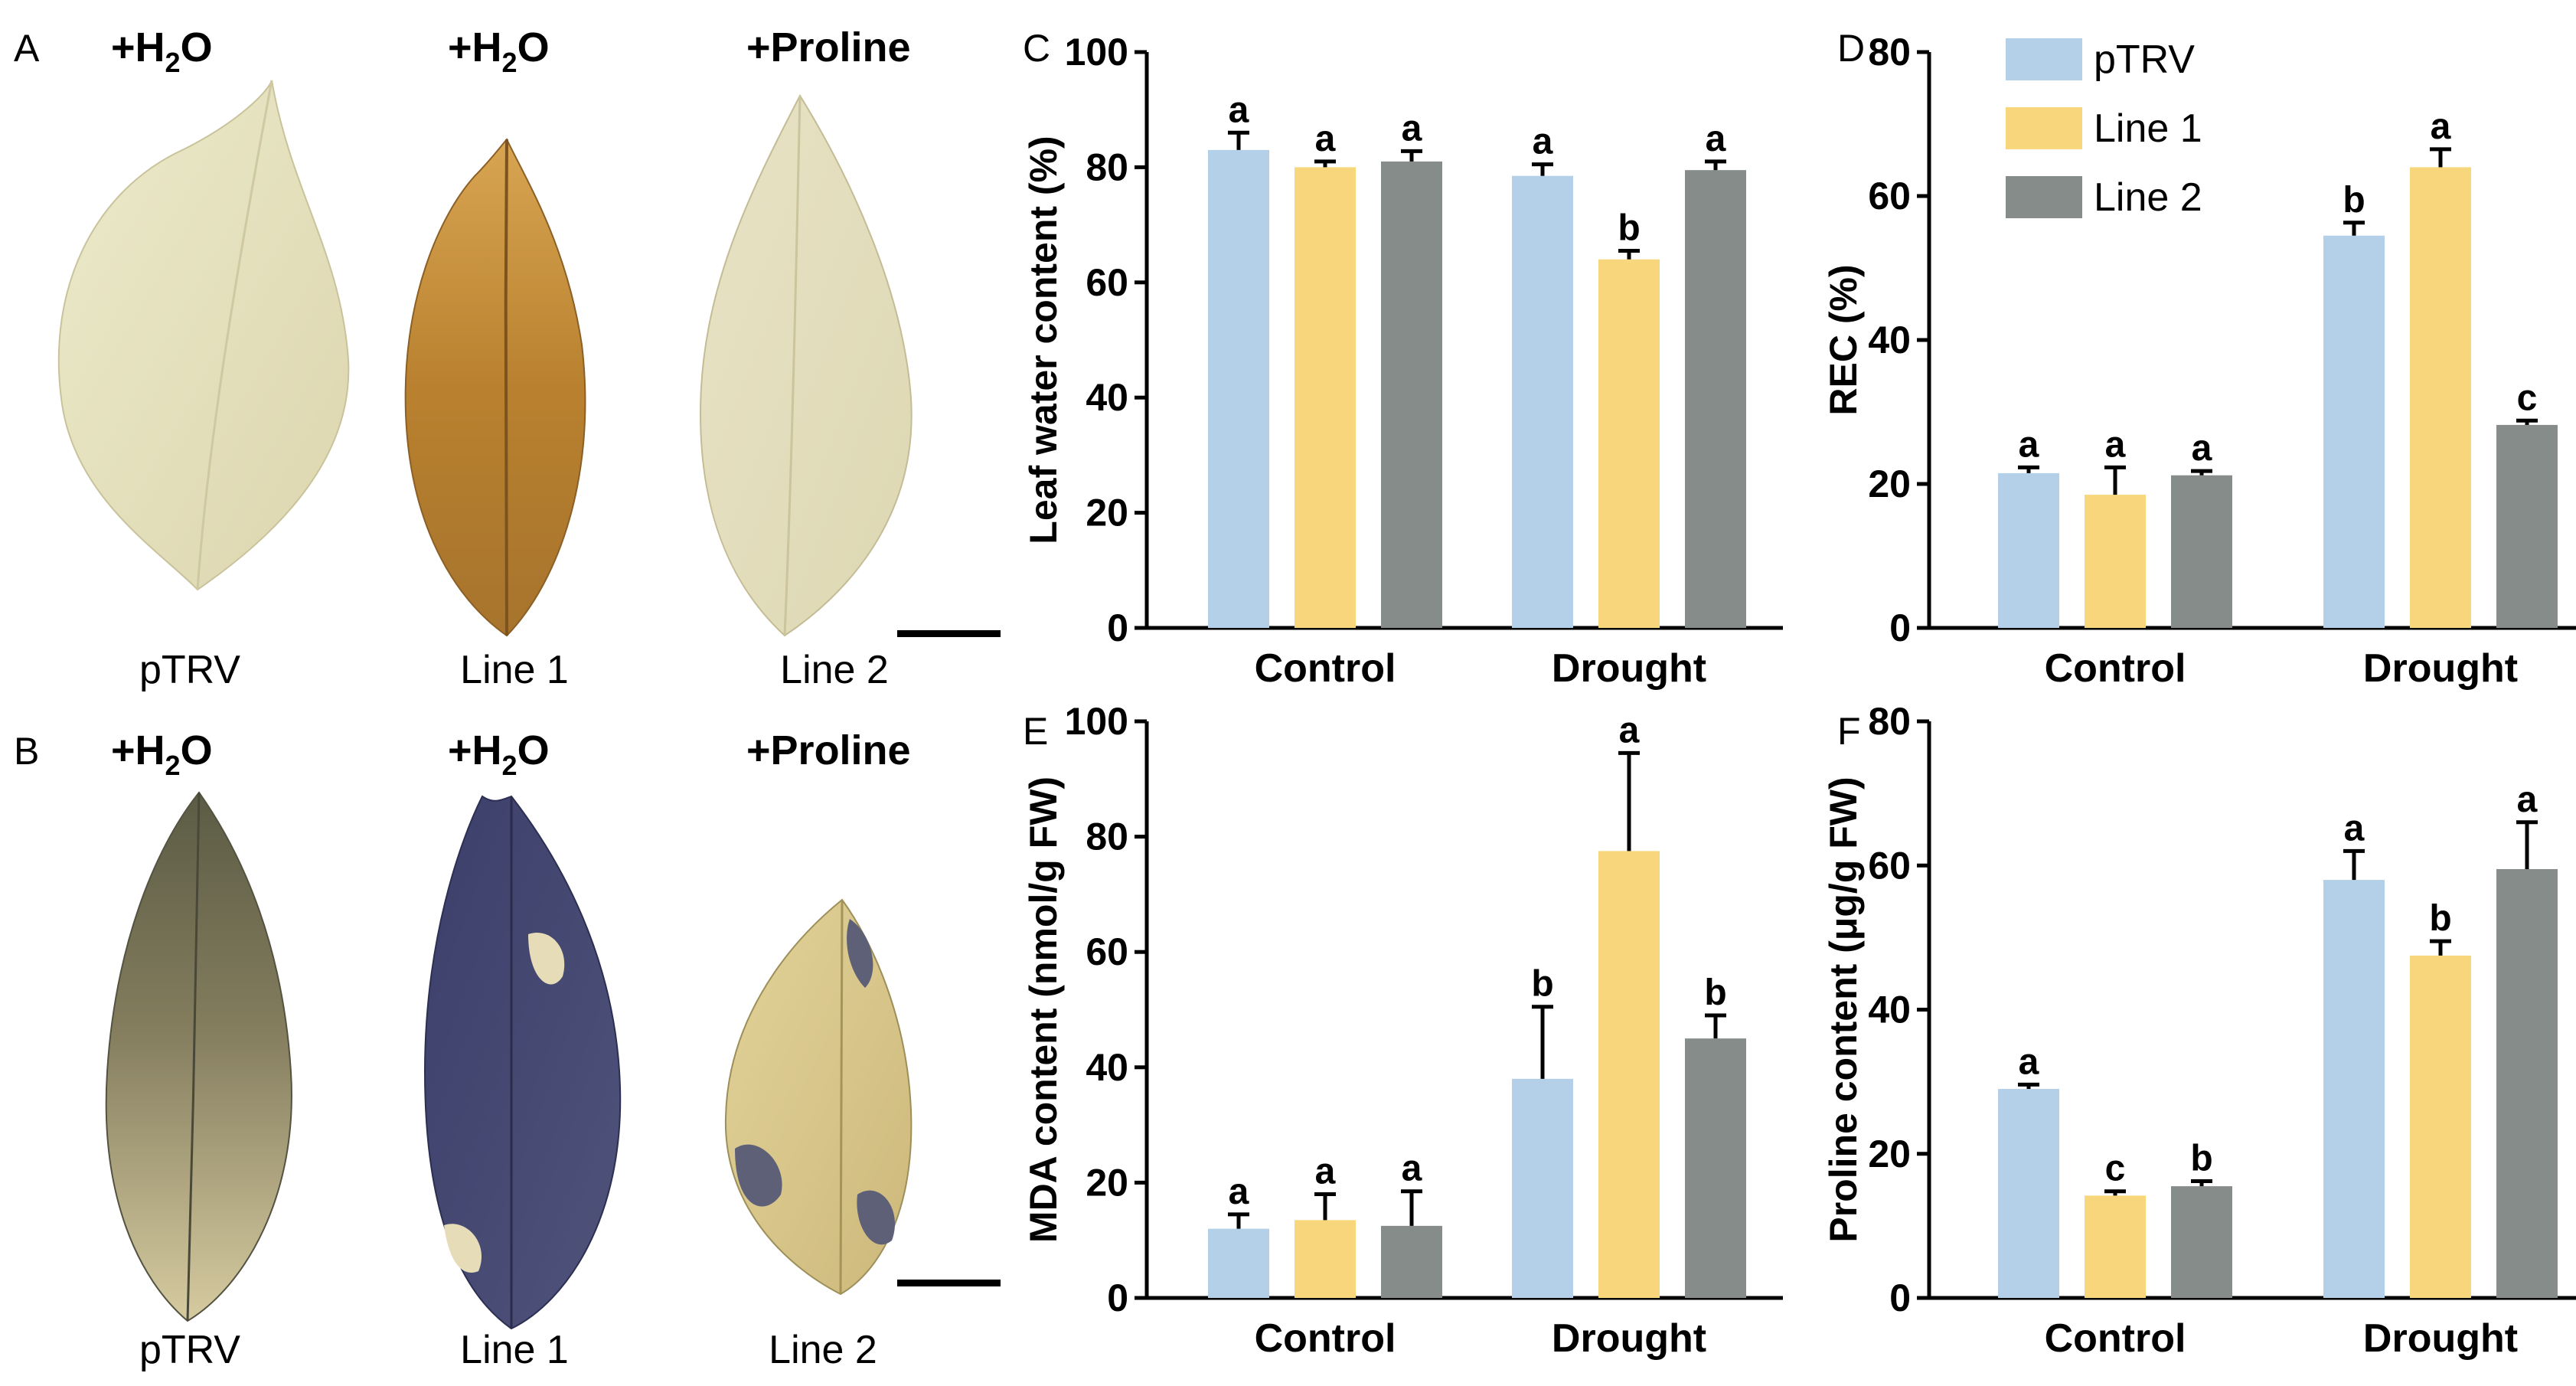 This screenshot has width=2576, height=1386. Describe the element at coordinates (27, 48) in the screenshot. I see `panel-letter-a: A` at that location.